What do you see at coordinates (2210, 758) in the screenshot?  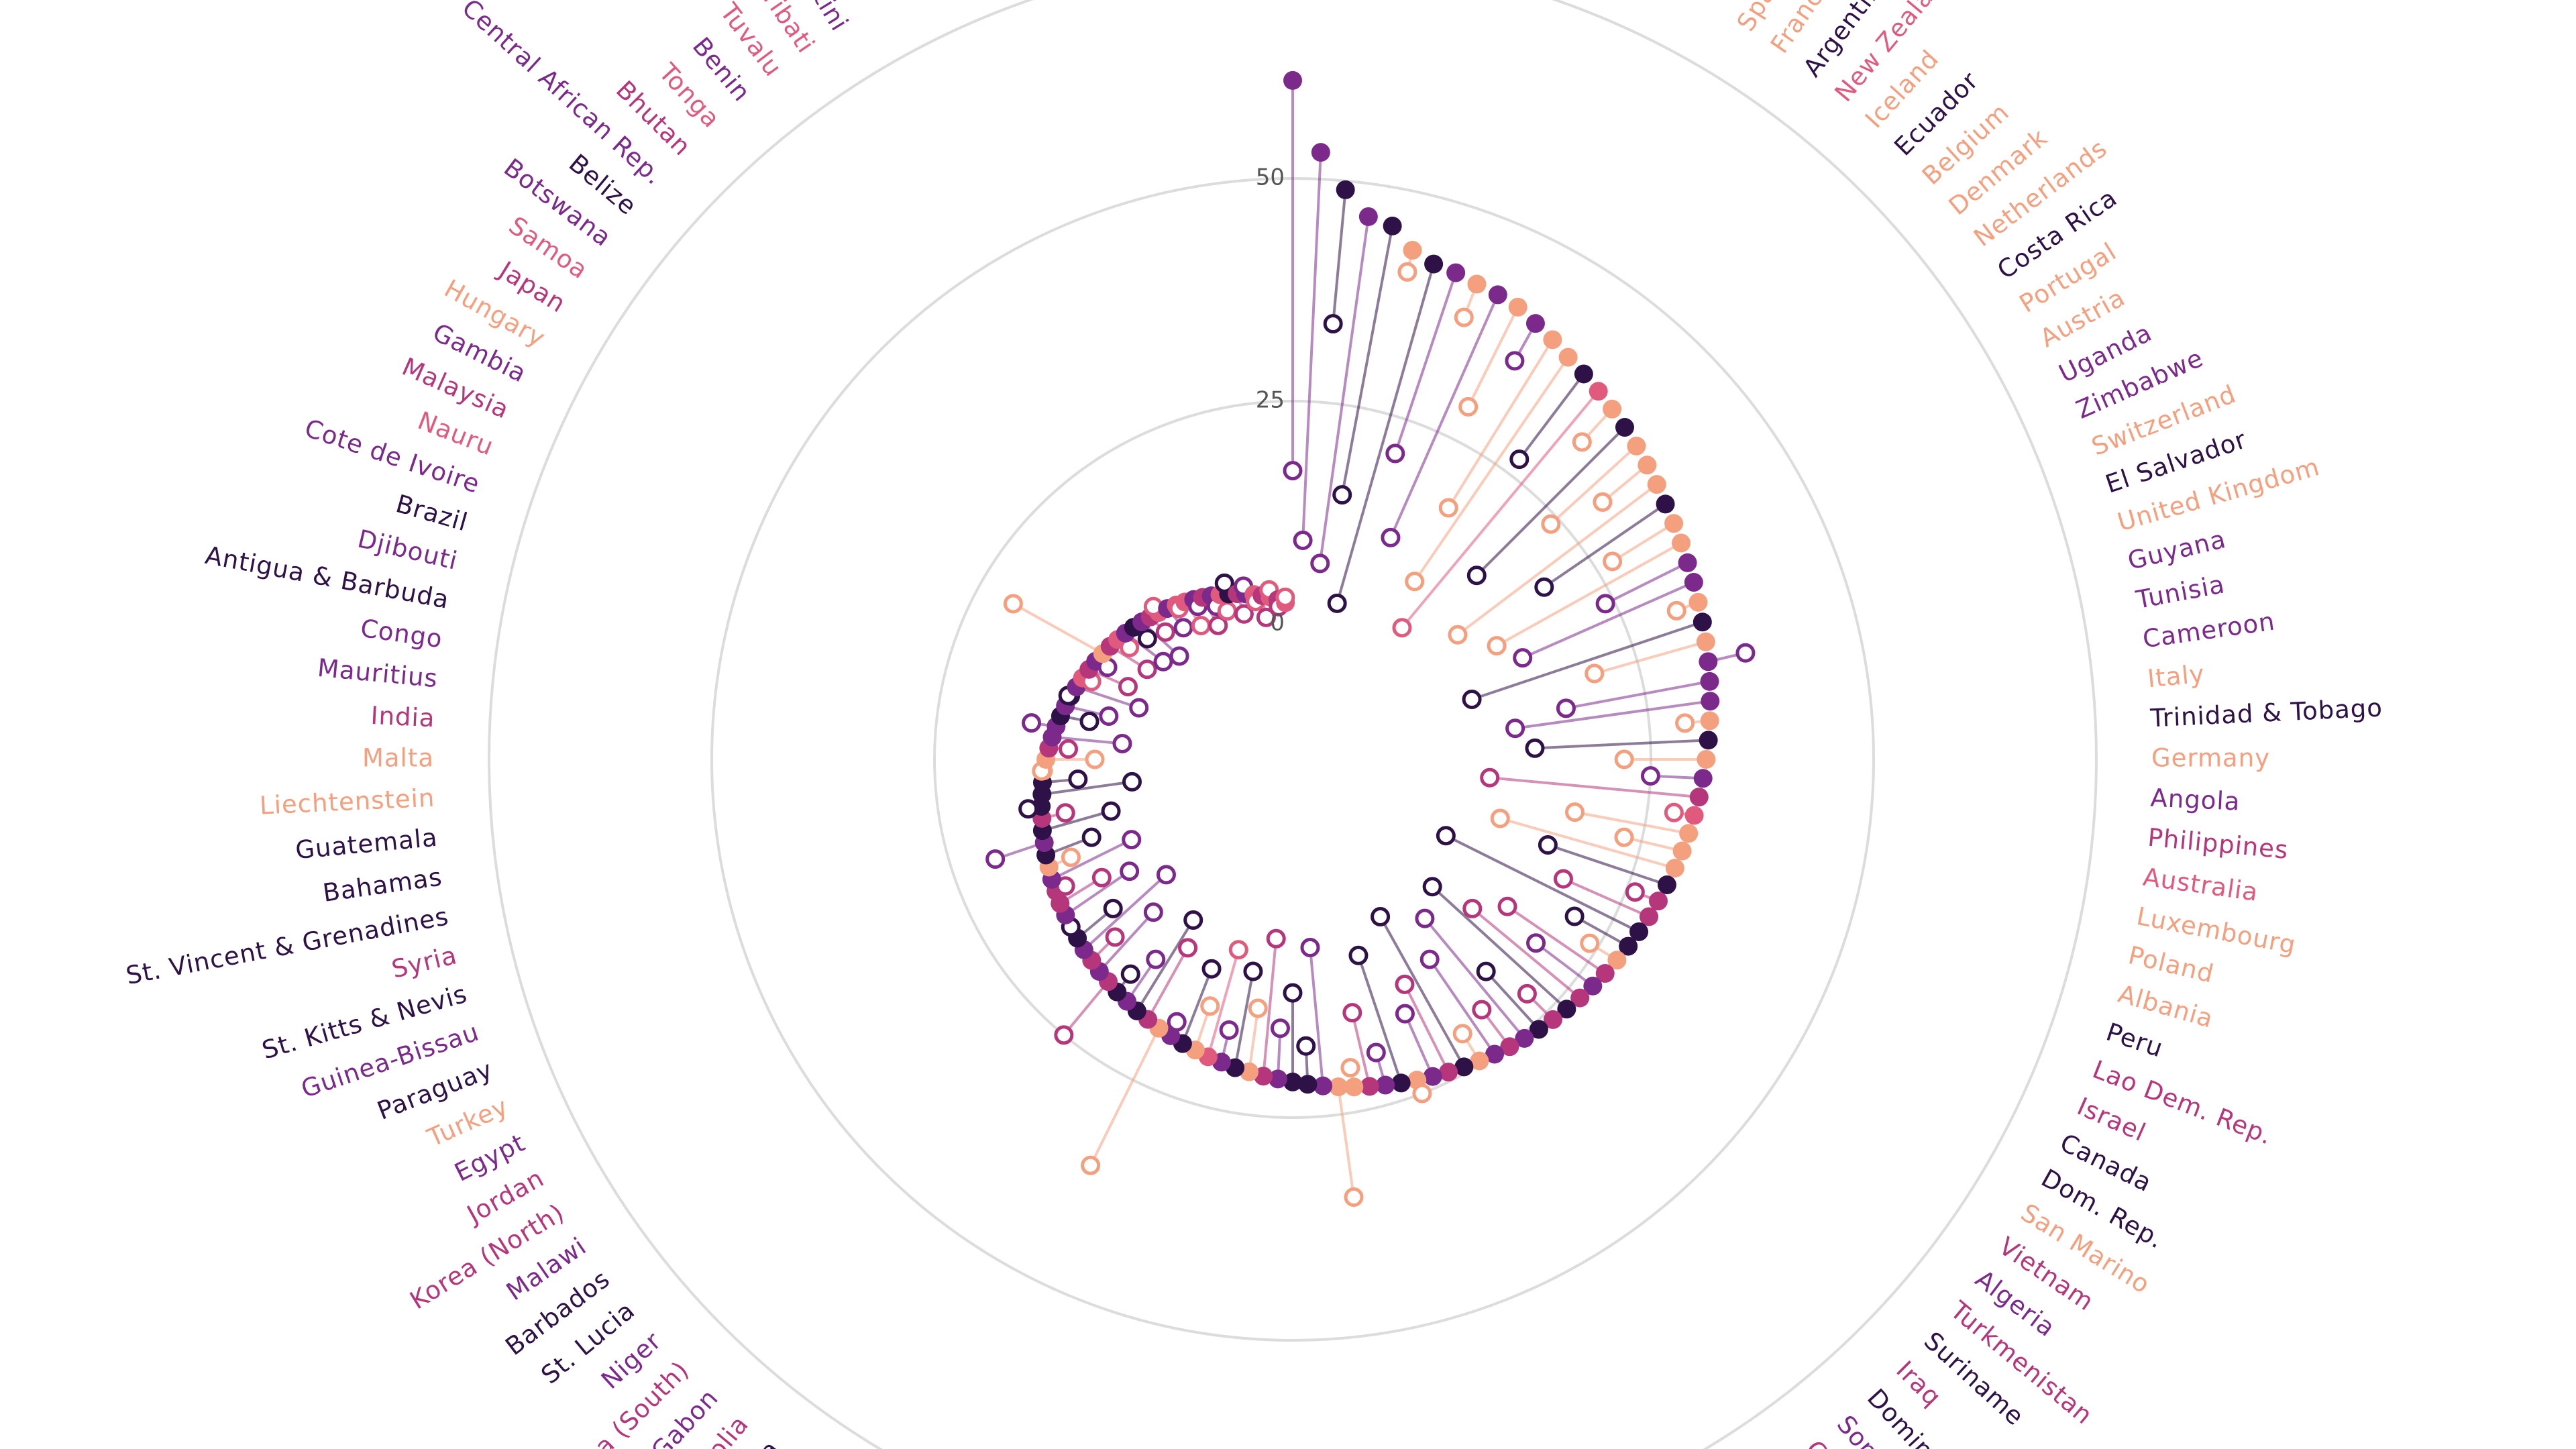 I see `category-label: Germany` at bounding box center [2210, 758].